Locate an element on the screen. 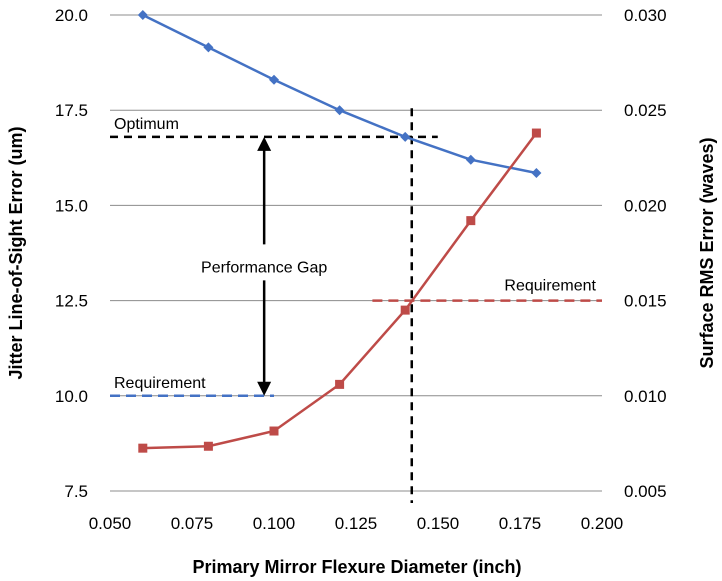 Image resolution: width=722 pixels, height=581 pixels. y-left-axis-title: Jitter Line-of-Sight Error (um) is located at coordinates (16, 253).